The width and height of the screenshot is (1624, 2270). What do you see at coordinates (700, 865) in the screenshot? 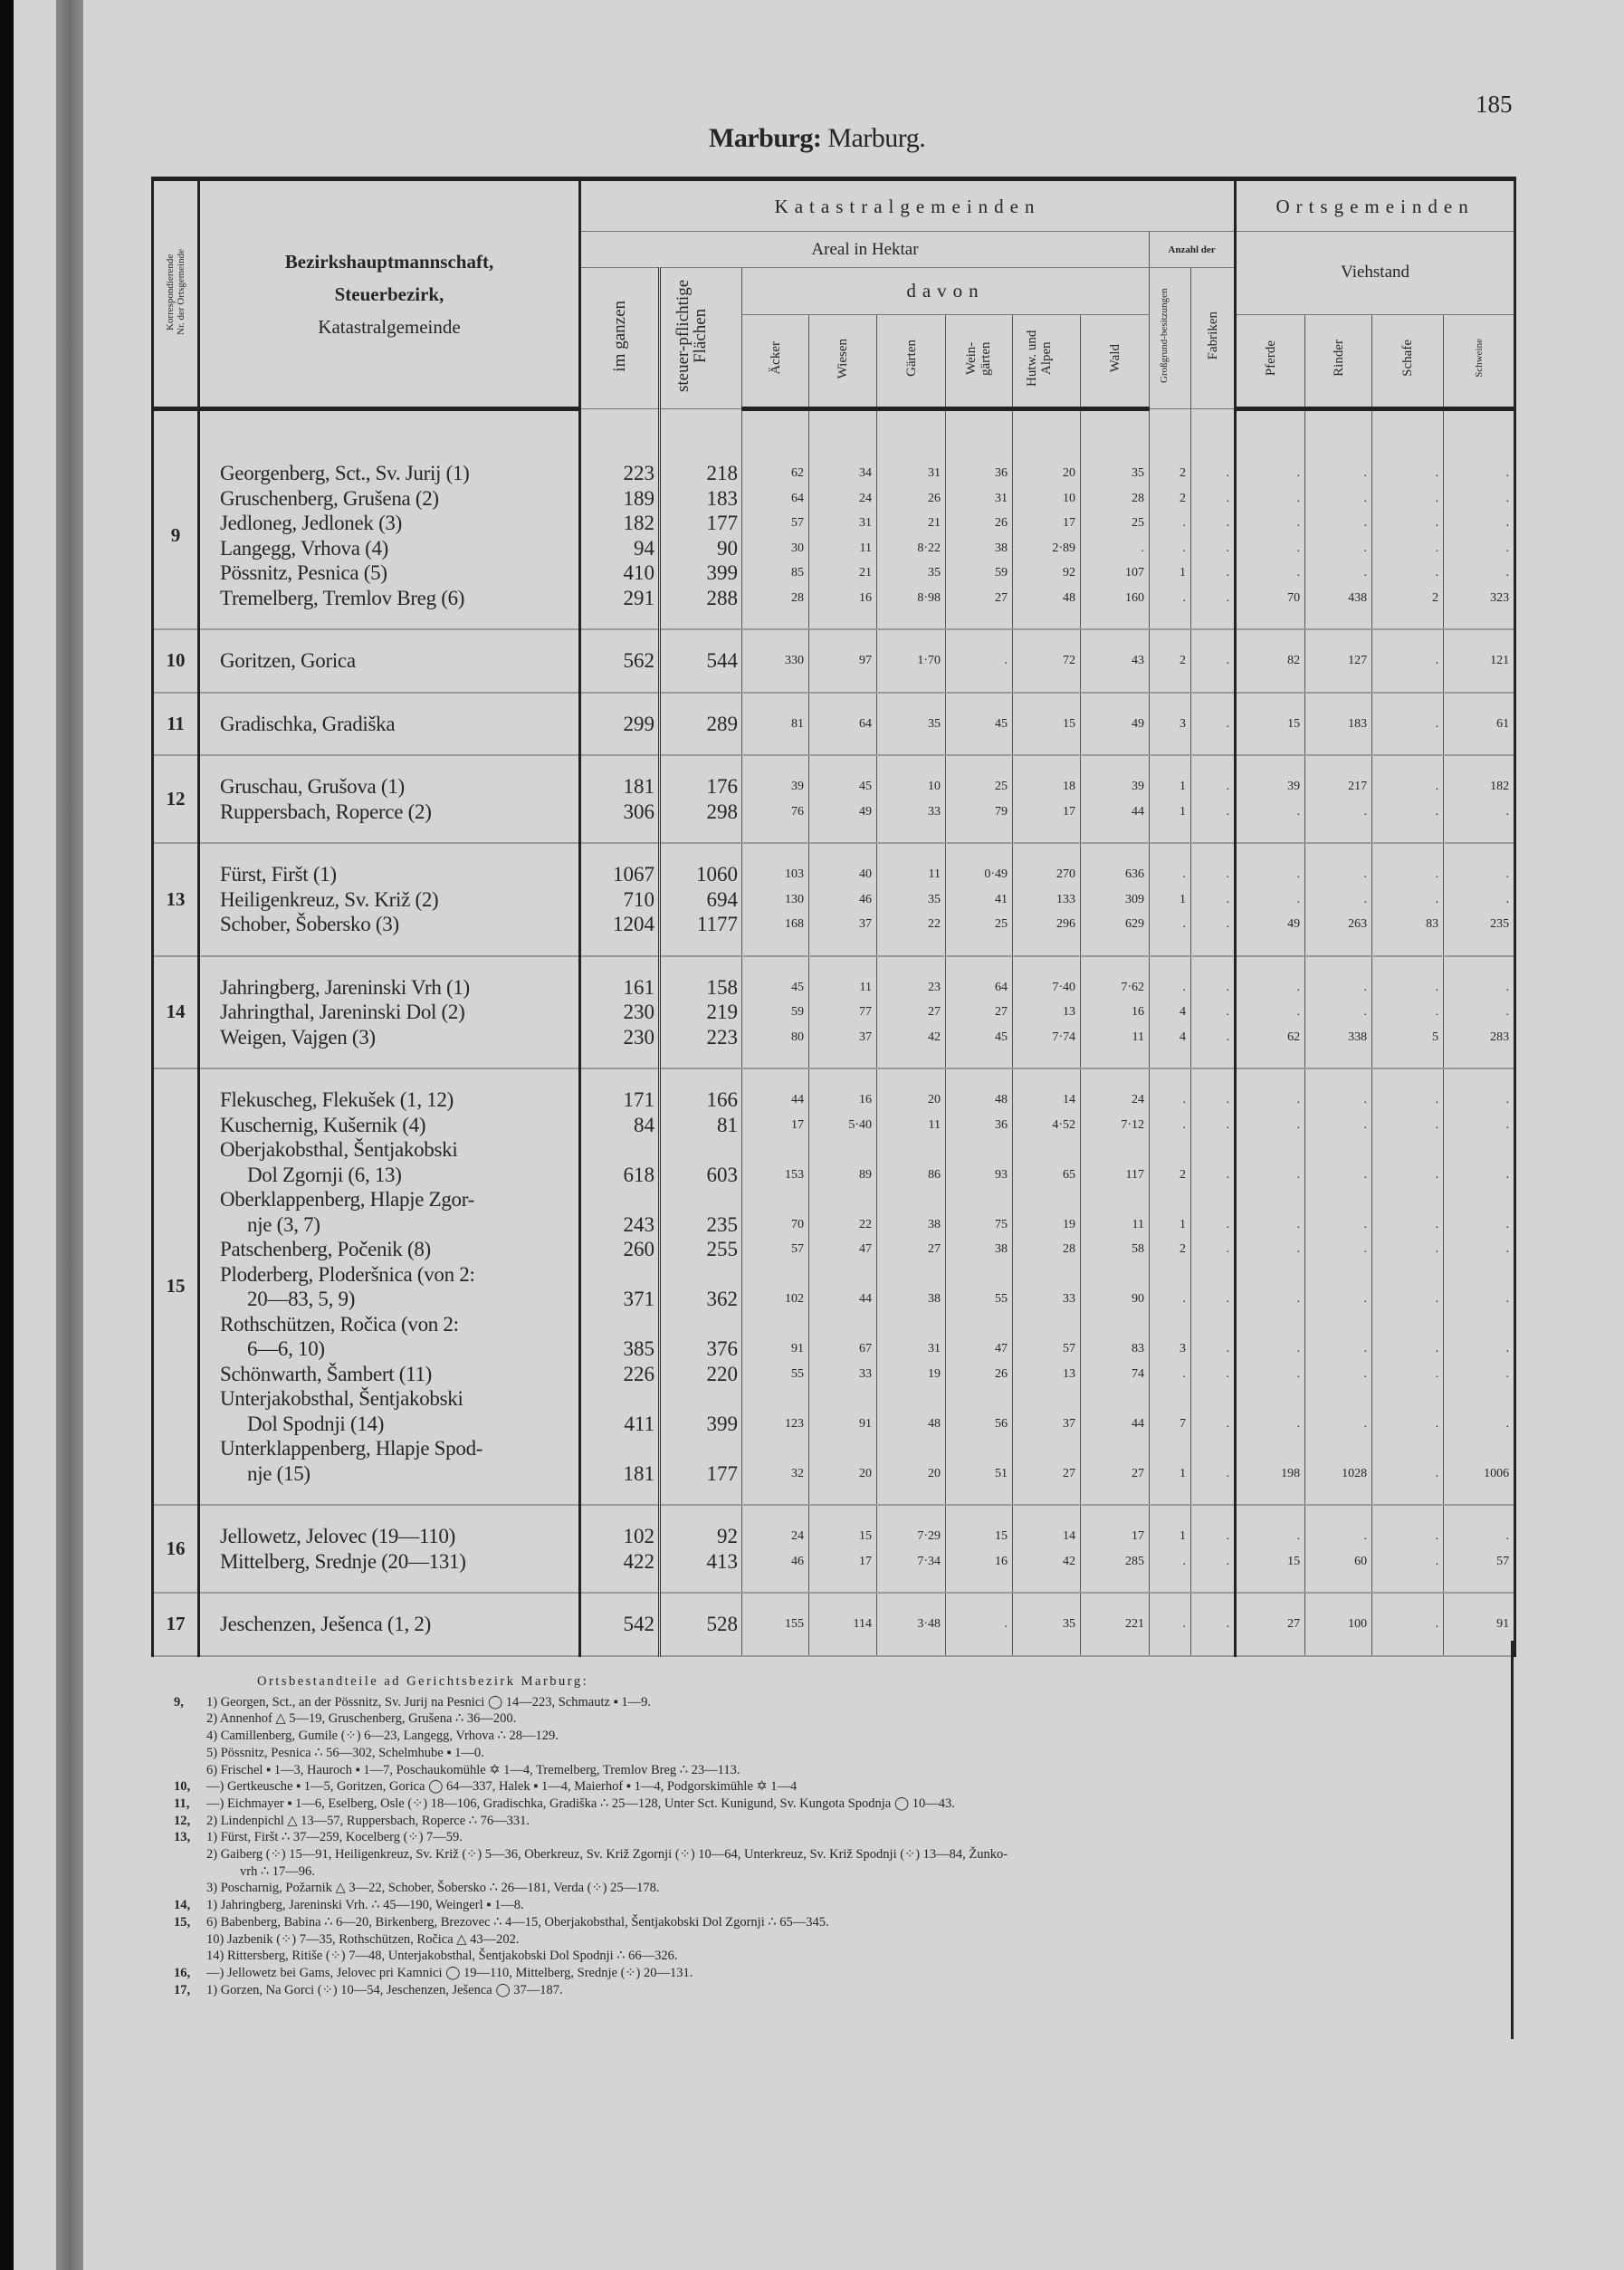
I see `cell-steuerpflichtige: 1060` at bounding box center [700, 865].